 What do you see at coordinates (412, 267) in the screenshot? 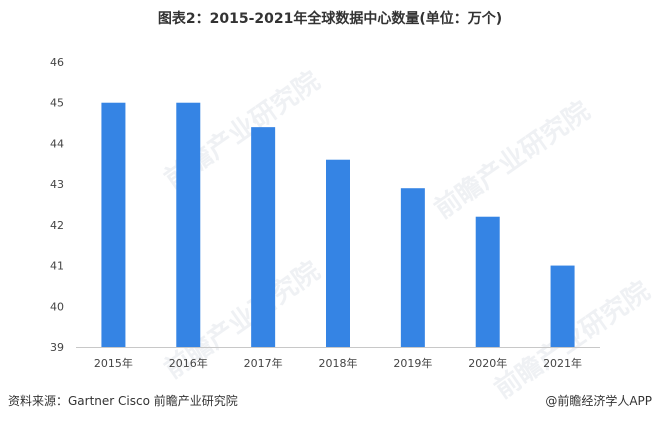
I see `bar-2019年` at bounding box center [412, 267].